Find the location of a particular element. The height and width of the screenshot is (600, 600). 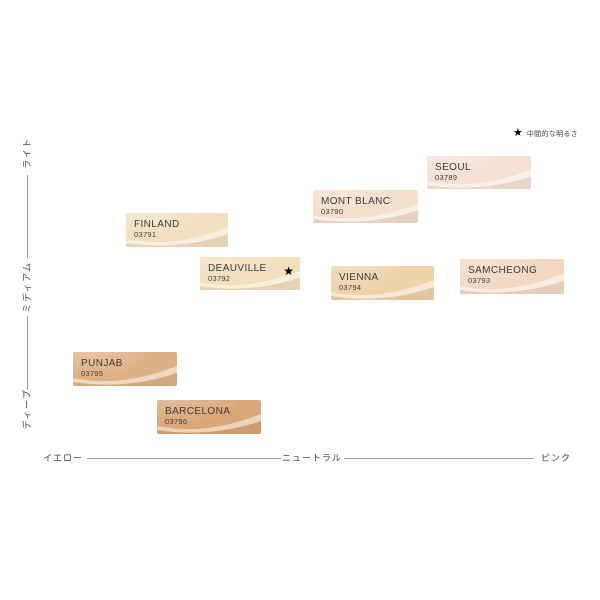

x-axis-label-yellow: イエロー is located at coordinates (63, 458).